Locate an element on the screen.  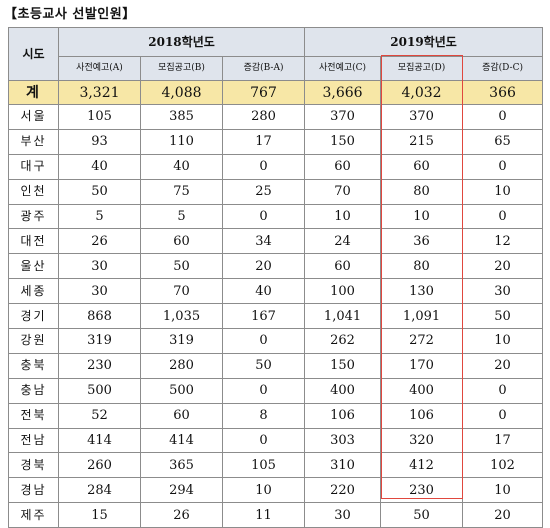
table-cell: 100 is located at coordinates (343, 291).